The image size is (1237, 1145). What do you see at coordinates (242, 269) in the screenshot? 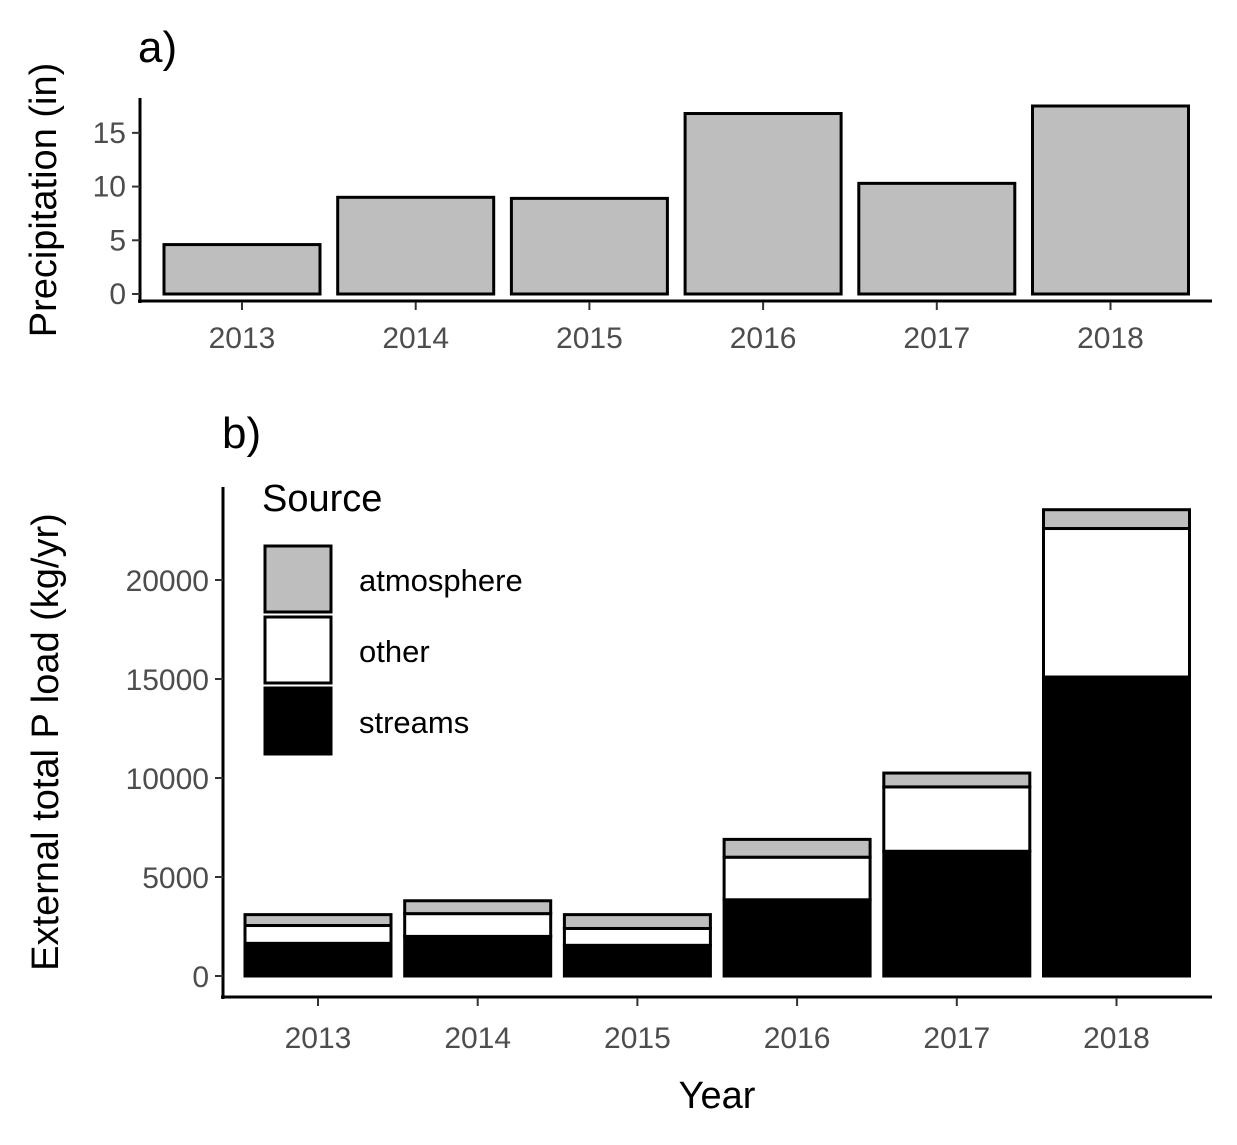
I see `precip-bar-2013` at bounding box center [242, 269].